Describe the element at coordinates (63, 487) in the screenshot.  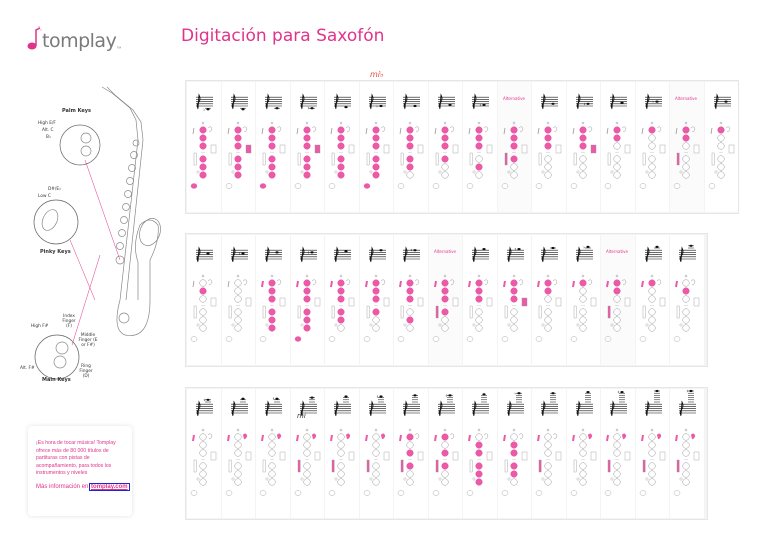
I see `promo-more-prefix: Más información en` at that location.